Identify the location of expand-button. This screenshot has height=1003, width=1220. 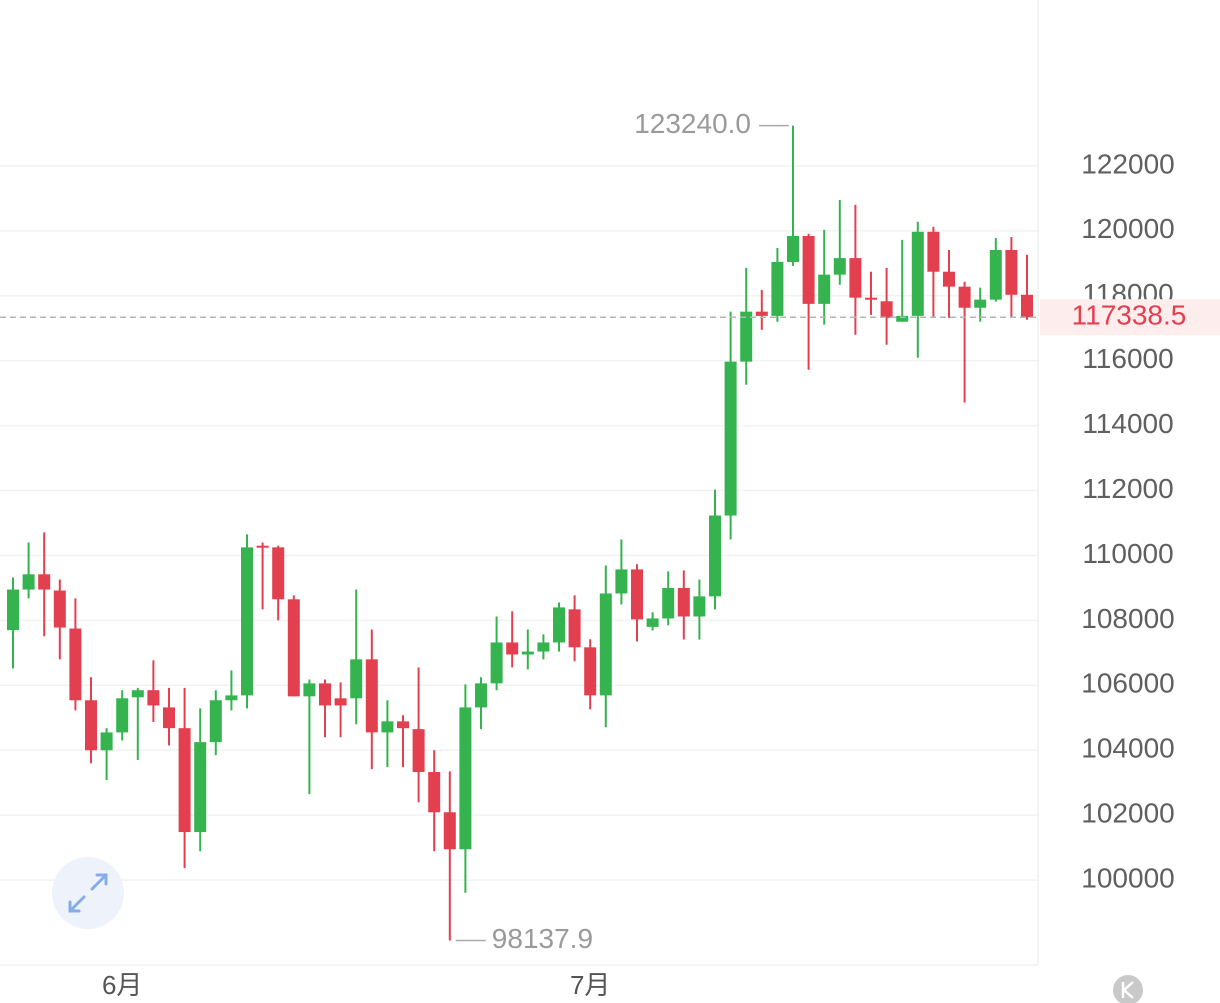
(88, 893).